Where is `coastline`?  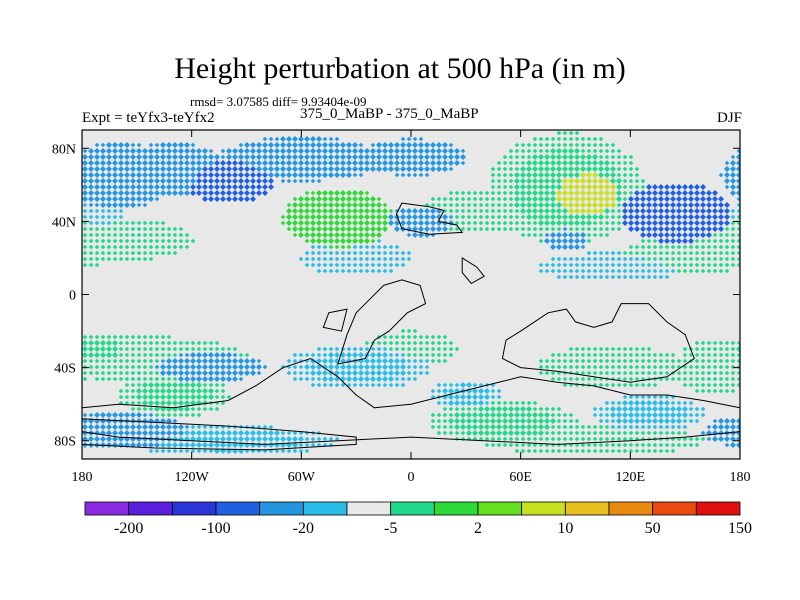
coastline is located at coordinates (219, 434).